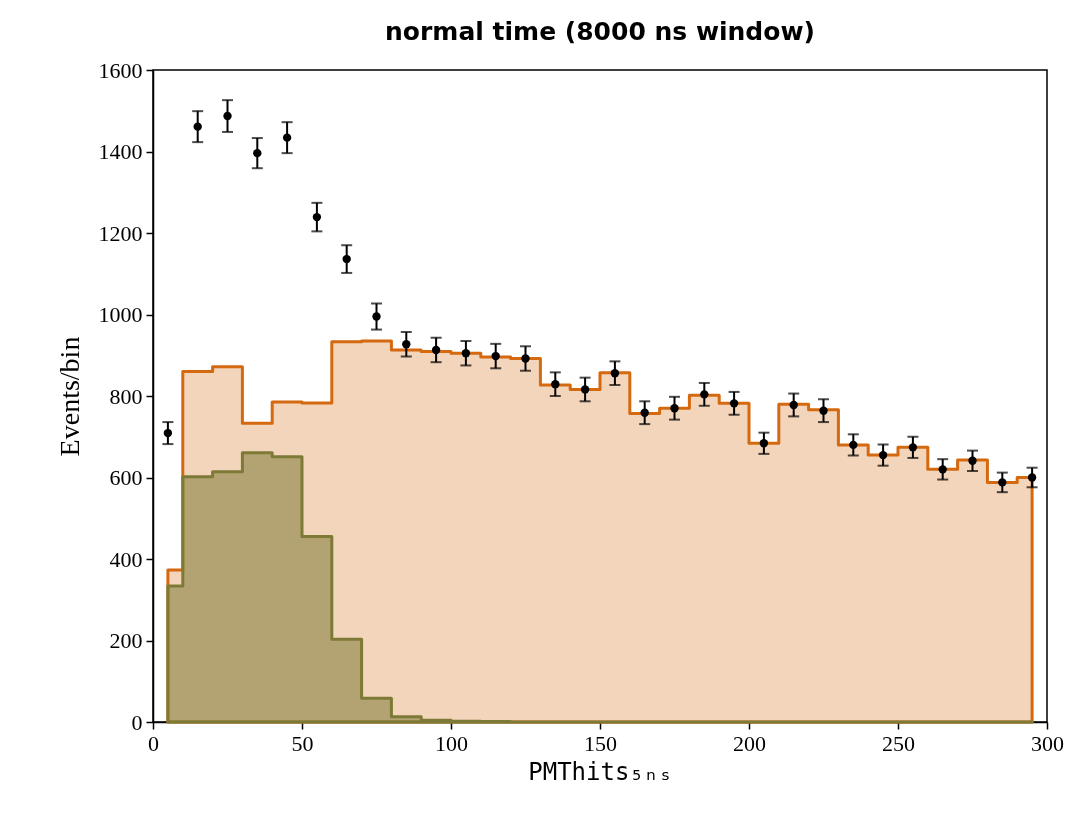 The width and height of the screenshot is (1072, 814). What do you see at coordinates (126, 559) in the screenshot?
I see `y-tick-label: 400` at bounding box center [126, 559].